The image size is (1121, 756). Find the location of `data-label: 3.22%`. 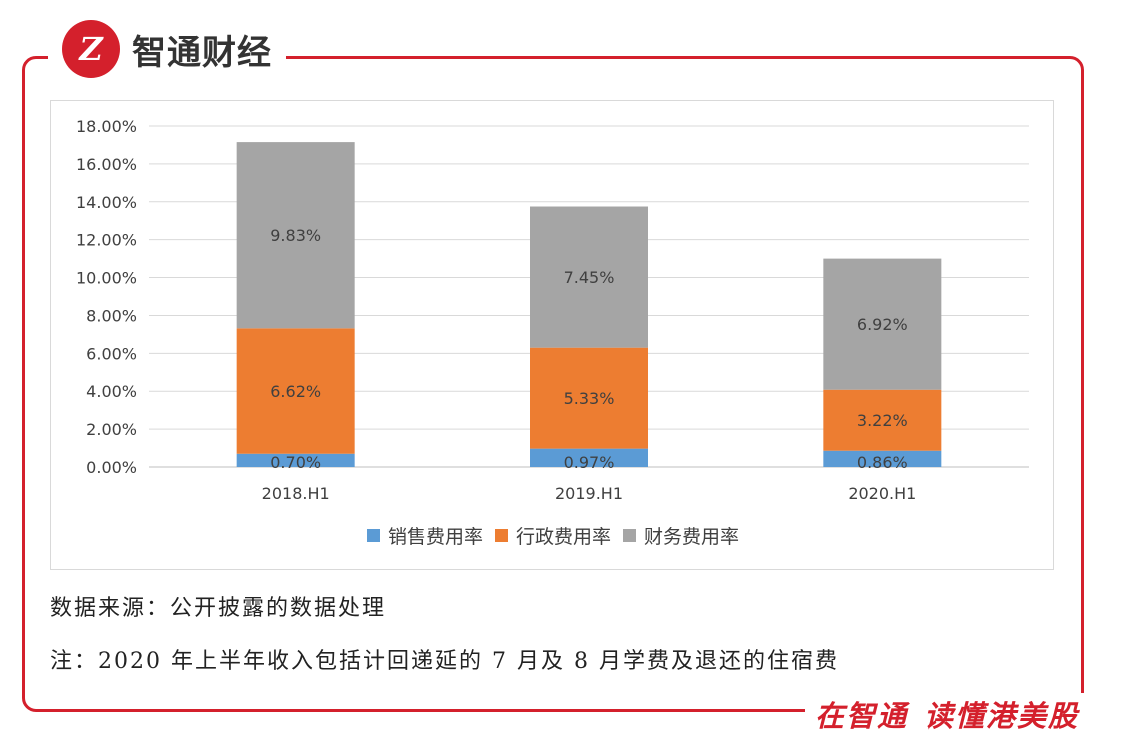

data-label: 3.22% is located at coordinates (882, 420).